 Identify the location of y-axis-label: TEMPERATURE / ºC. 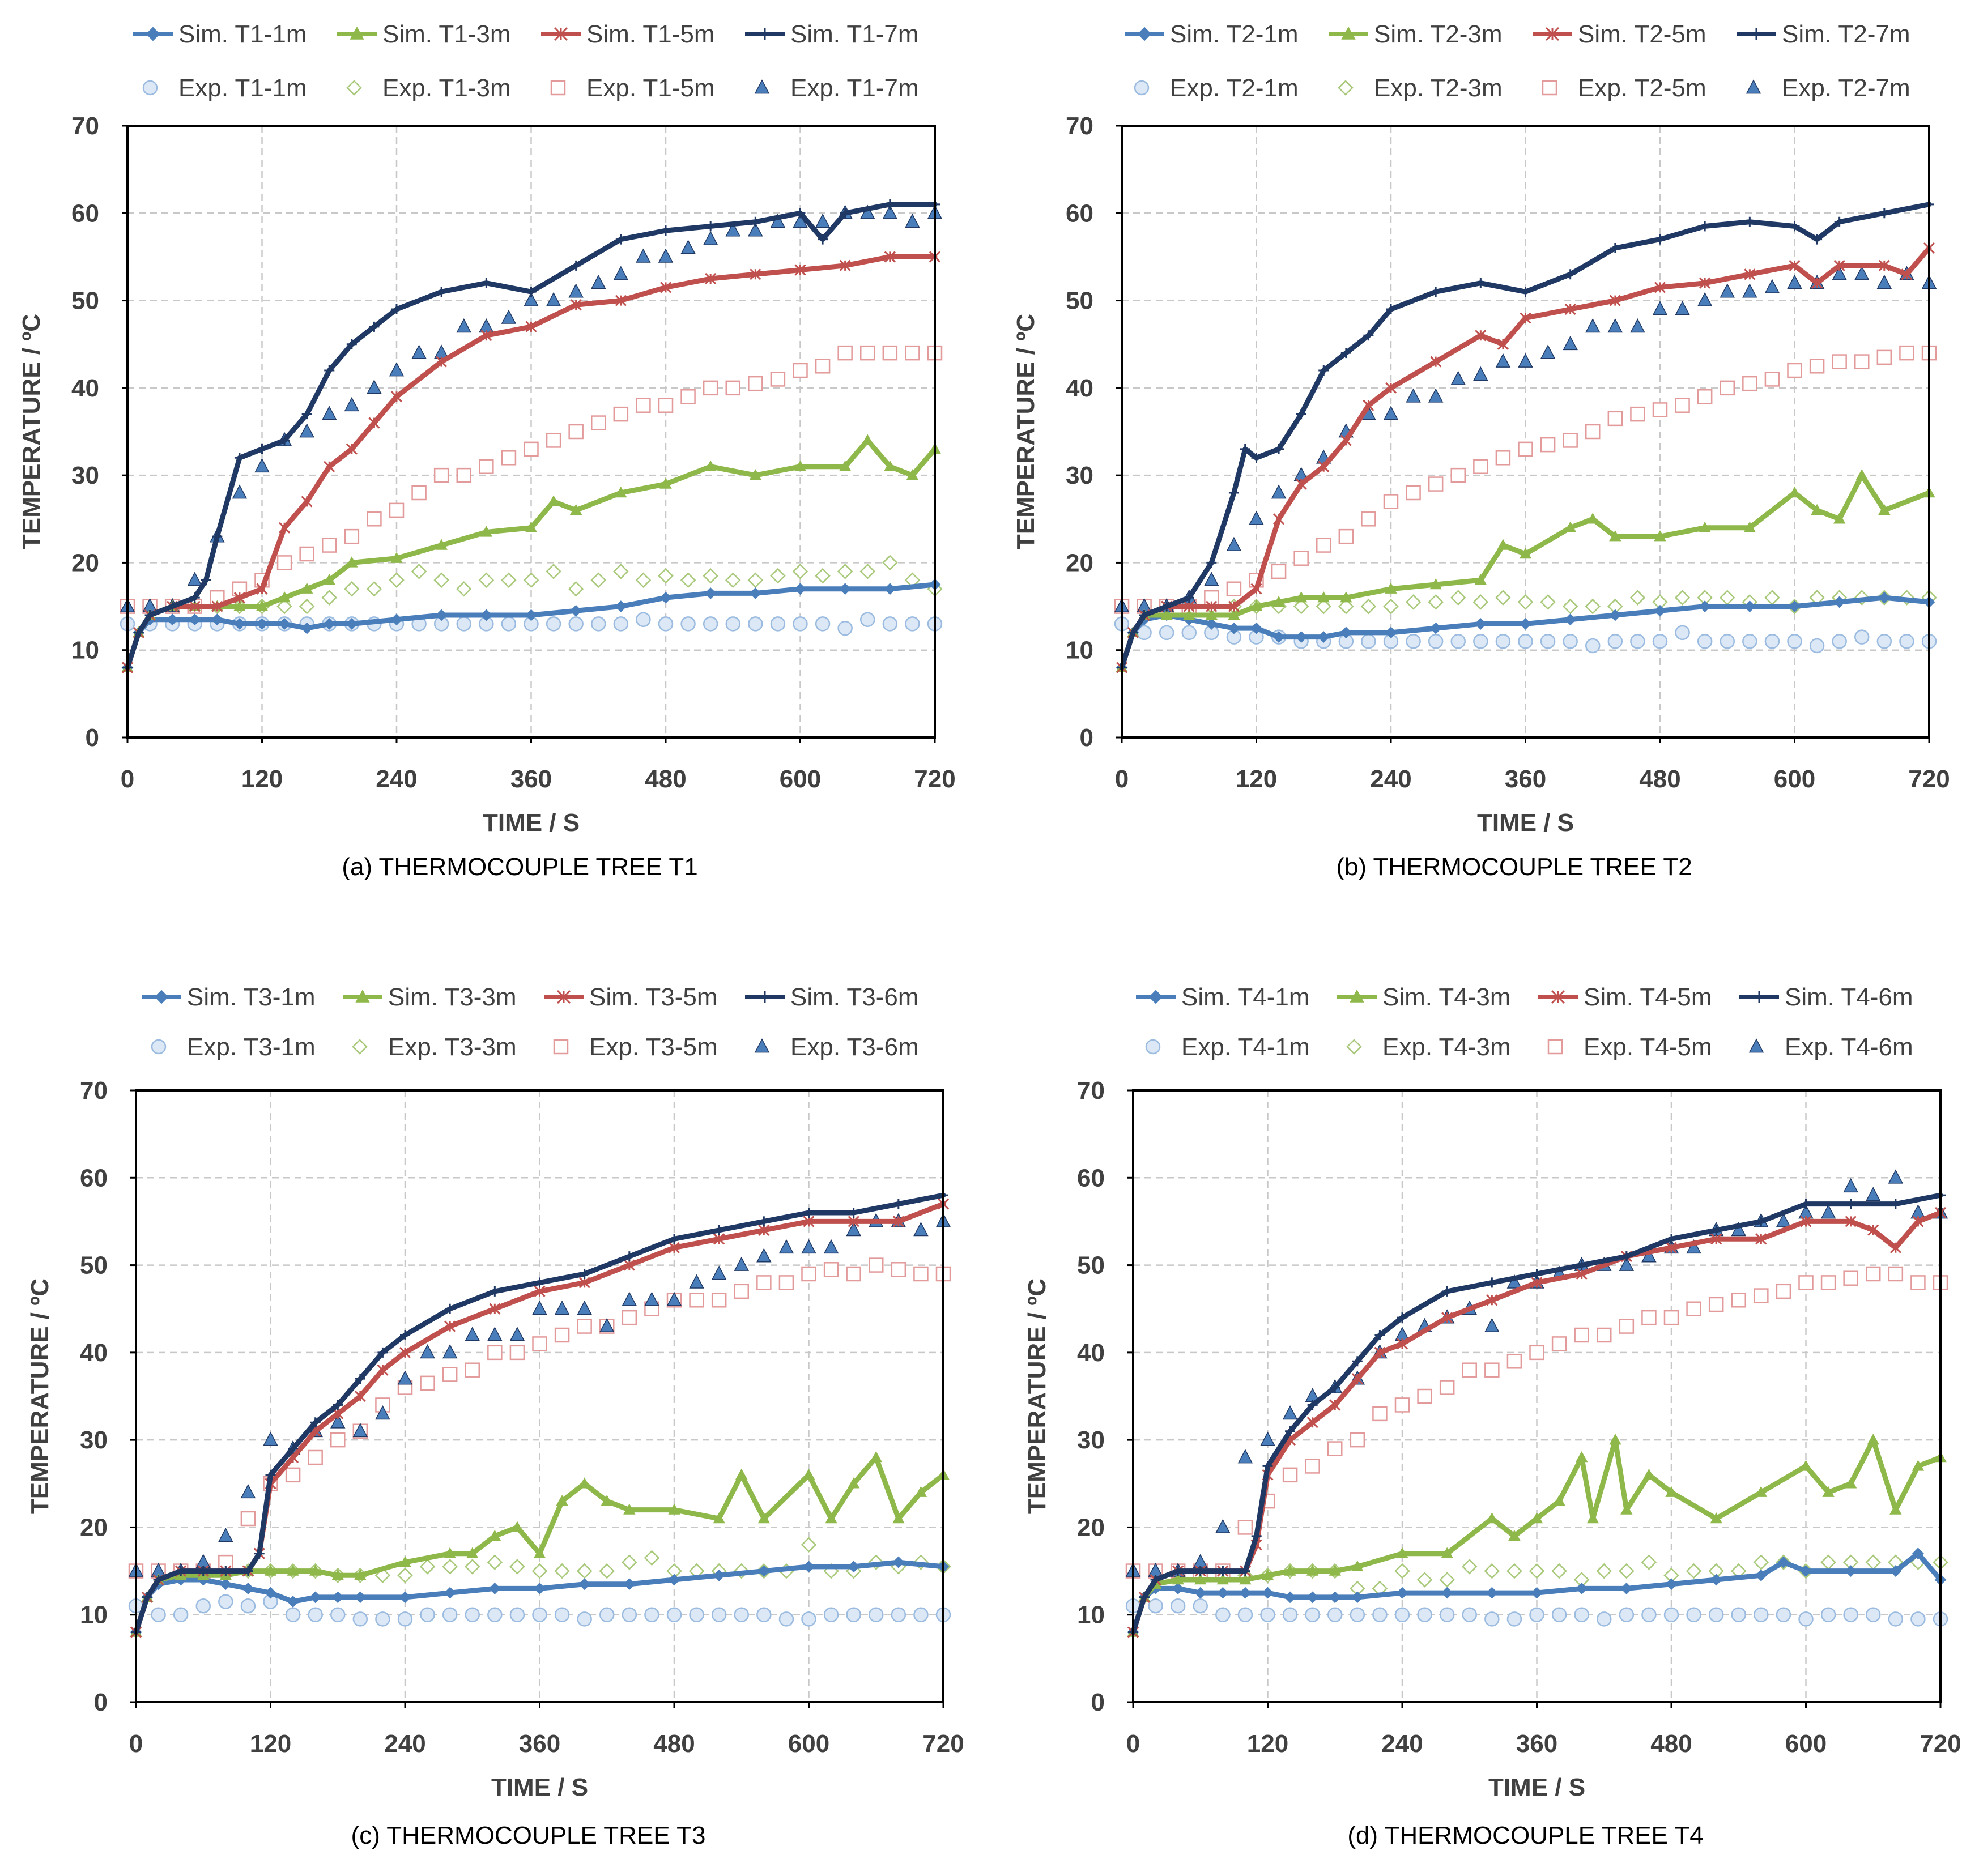
(31, 431).